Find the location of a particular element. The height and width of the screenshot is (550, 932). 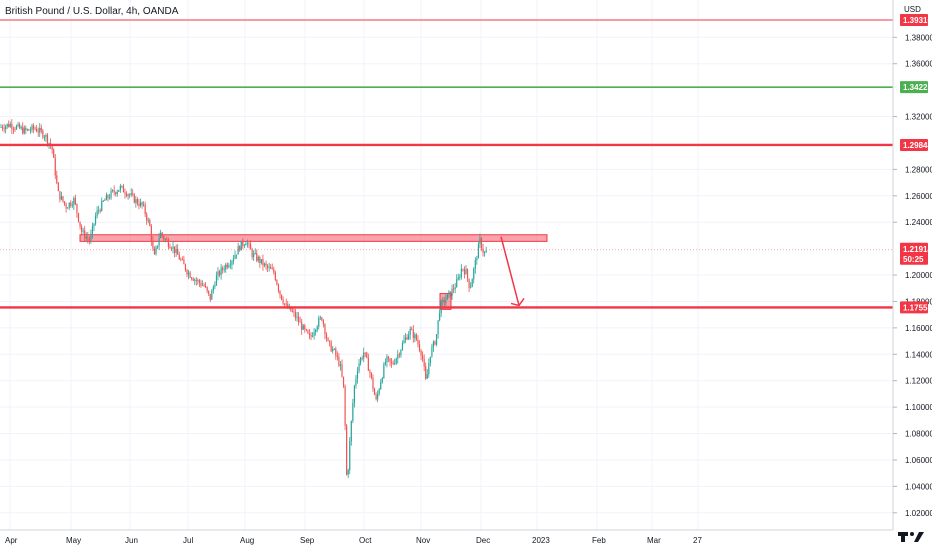

level-badge is located at coordinates (914, 144).